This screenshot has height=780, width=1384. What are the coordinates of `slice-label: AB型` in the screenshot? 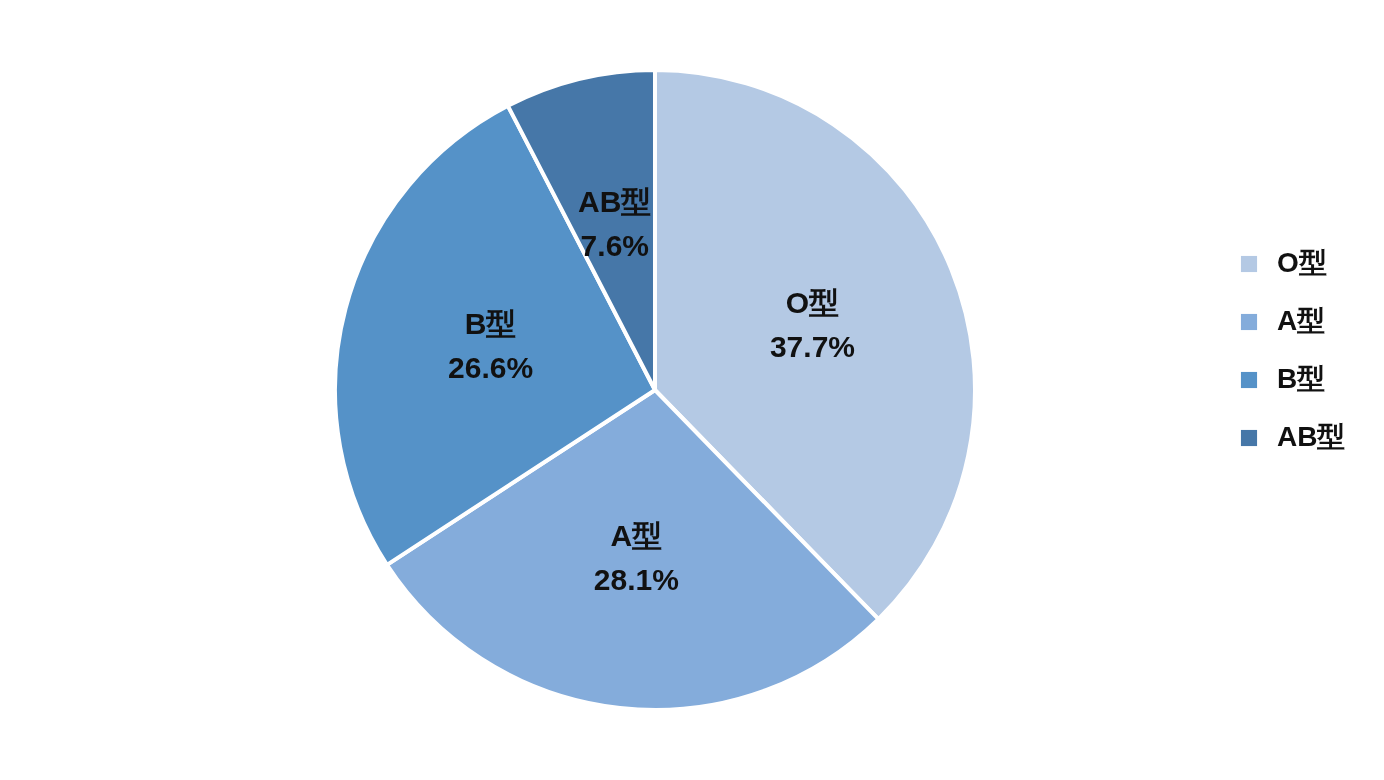 It's located at (615, 201).